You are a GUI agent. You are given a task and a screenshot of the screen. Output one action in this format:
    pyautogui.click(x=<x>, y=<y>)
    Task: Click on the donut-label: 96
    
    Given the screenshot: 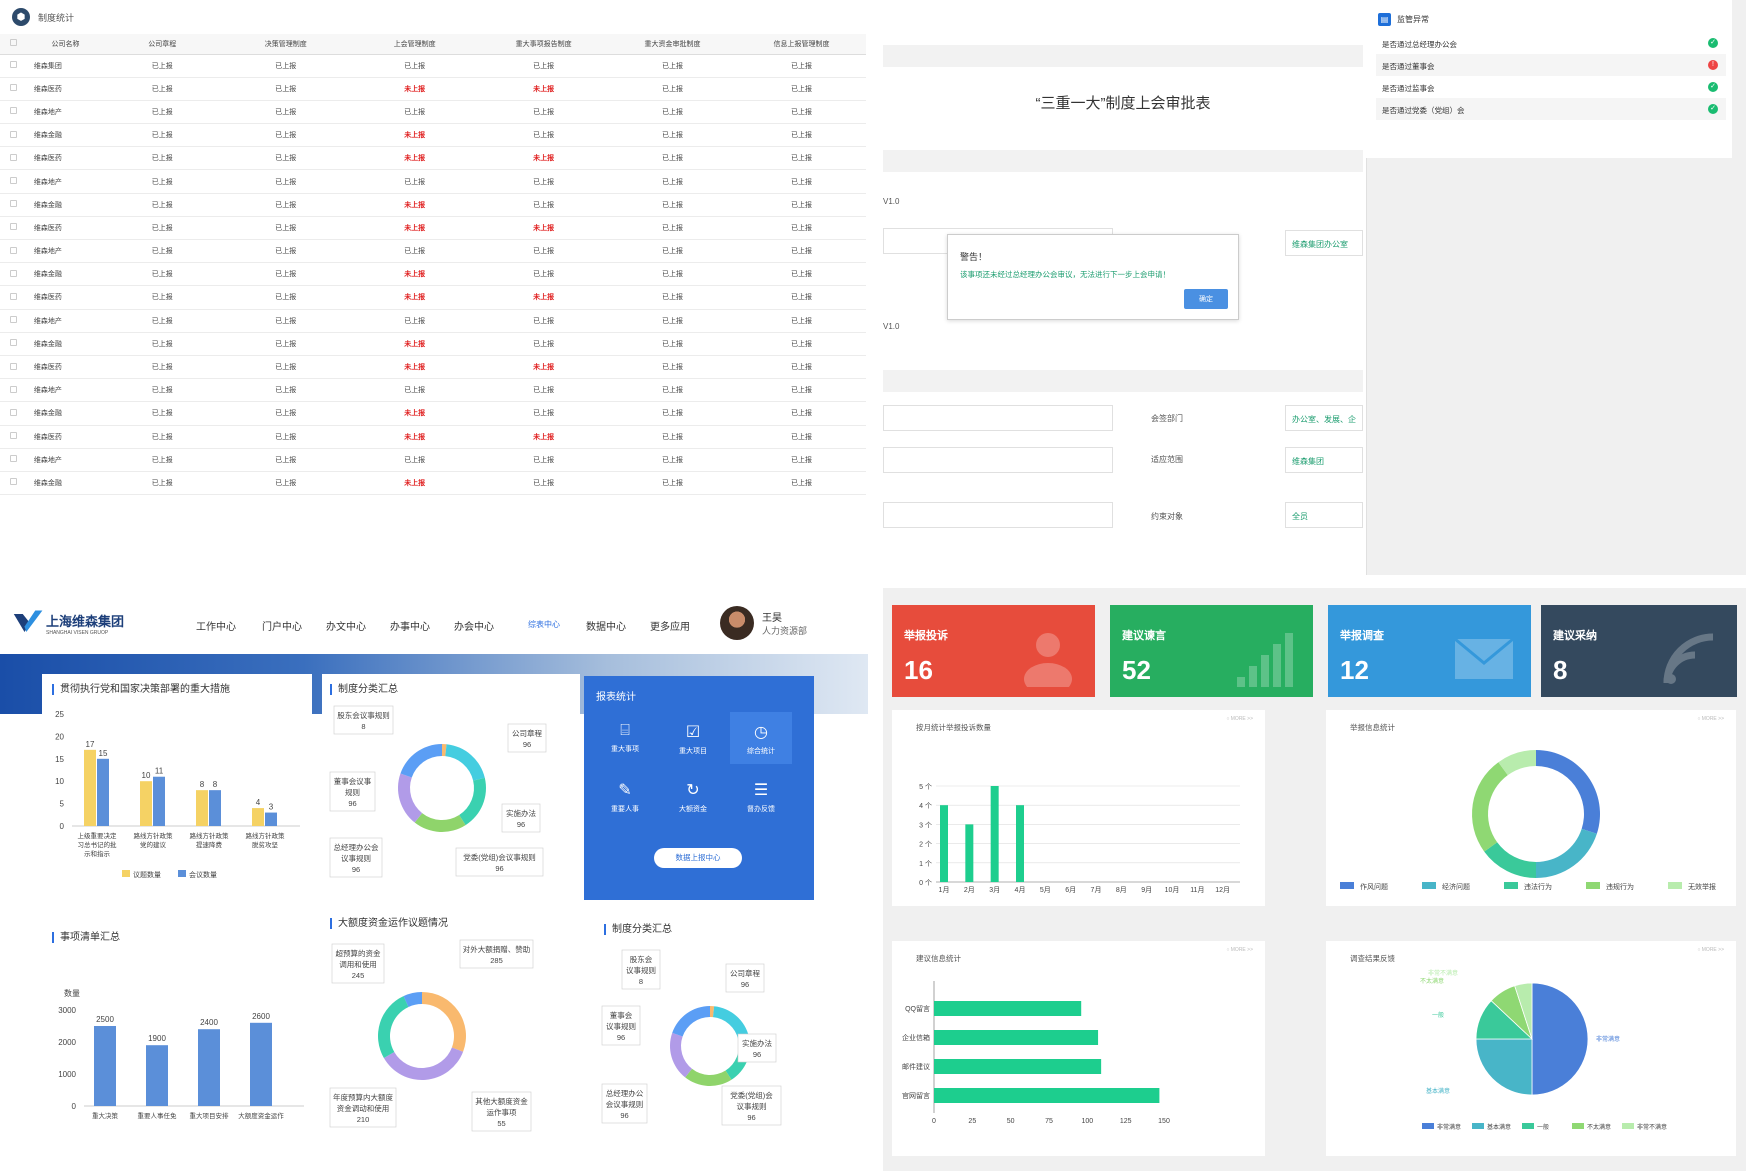 What is the action you would take?
    pyautogui.click(x=527, y=744)
    